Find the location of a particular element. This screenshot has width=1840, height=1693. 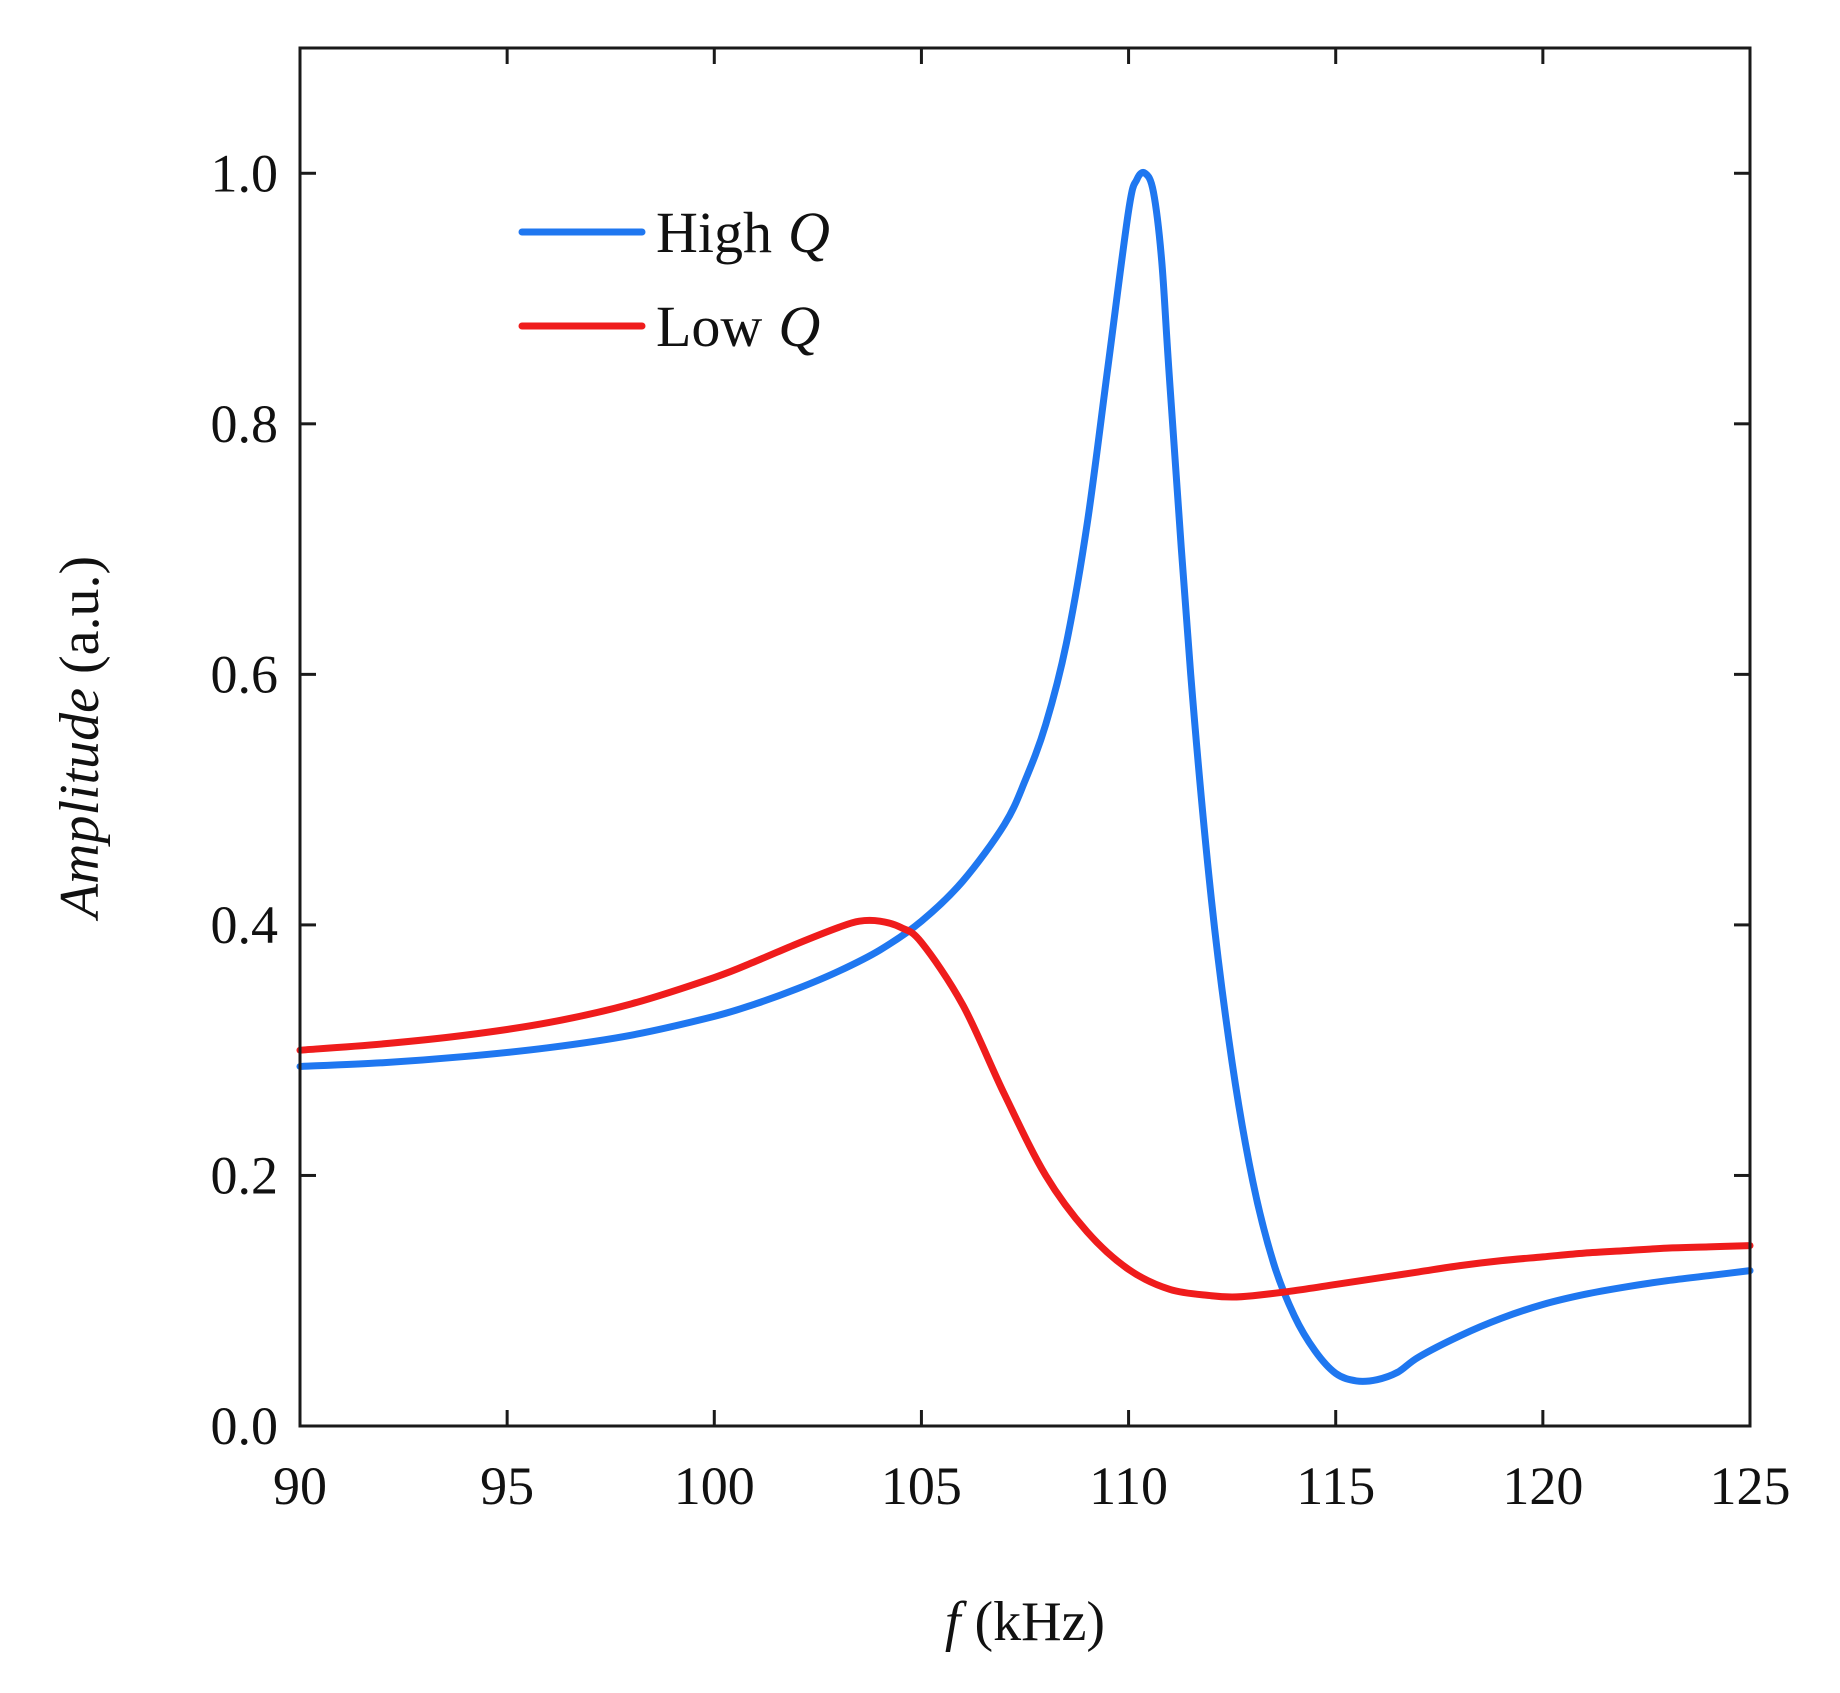

legend-label-high-q-symbol: Q is located at coordinates (809, 232).